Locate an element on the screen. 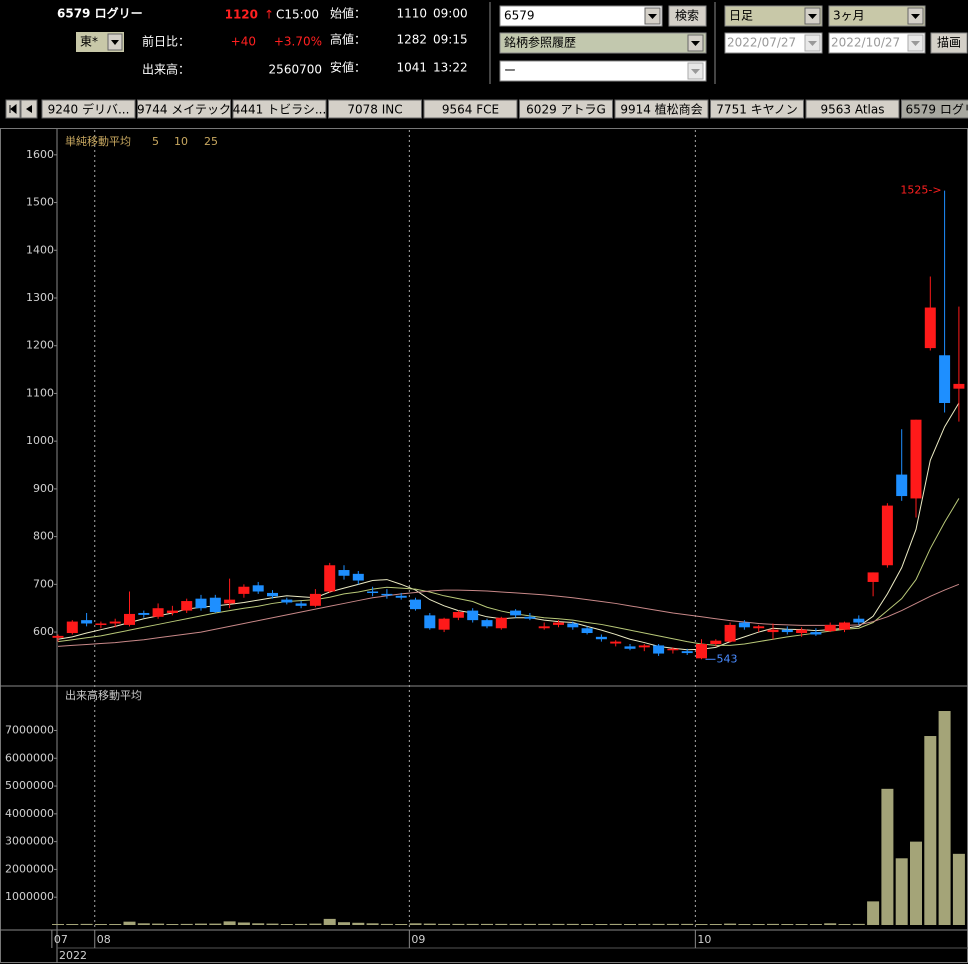 The height and width of the screenshot is (964, 968). y-tick-label: 900 is located at coordinates (43, 488).